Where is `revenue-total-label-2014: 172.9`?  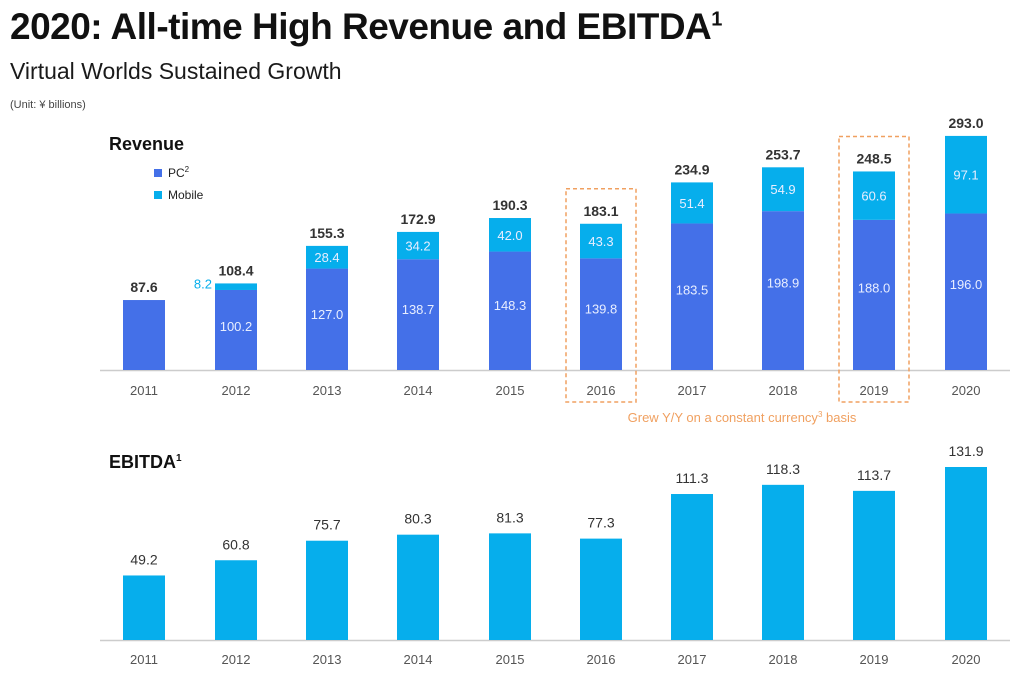 revenue-total-label-2014: 172.9 is located at coordinates (417, 219).